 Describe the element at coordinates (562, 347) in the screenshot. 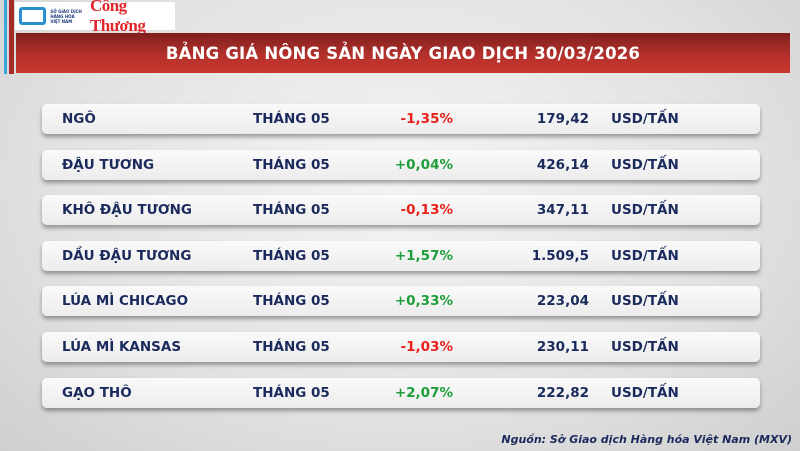

I see `price: 230,11` at that location.